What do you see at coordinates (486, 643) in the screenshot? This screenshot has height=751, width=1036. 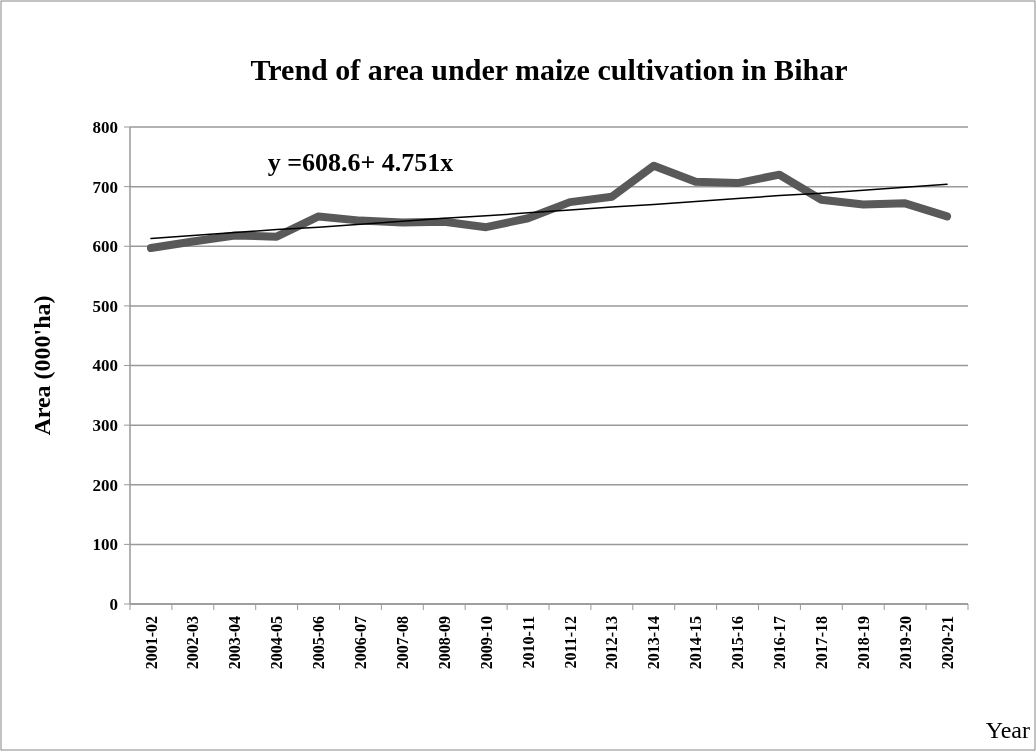 I see `x-tick-label: 2009-10` at bounding box center [486, 643].